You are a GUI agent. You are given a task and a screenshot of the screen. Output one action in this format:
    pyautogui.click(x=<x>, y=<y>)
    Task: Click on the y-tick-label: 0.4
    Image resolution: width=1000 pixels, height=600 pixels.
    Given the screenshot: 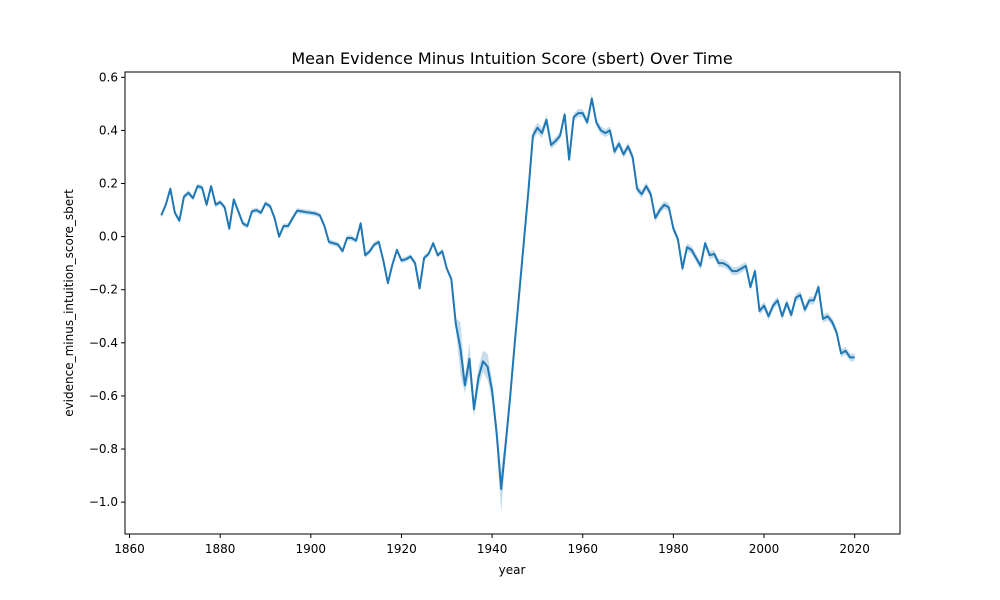 What is the action you would take?
    pyautogui.click(x=108, y=130)
    